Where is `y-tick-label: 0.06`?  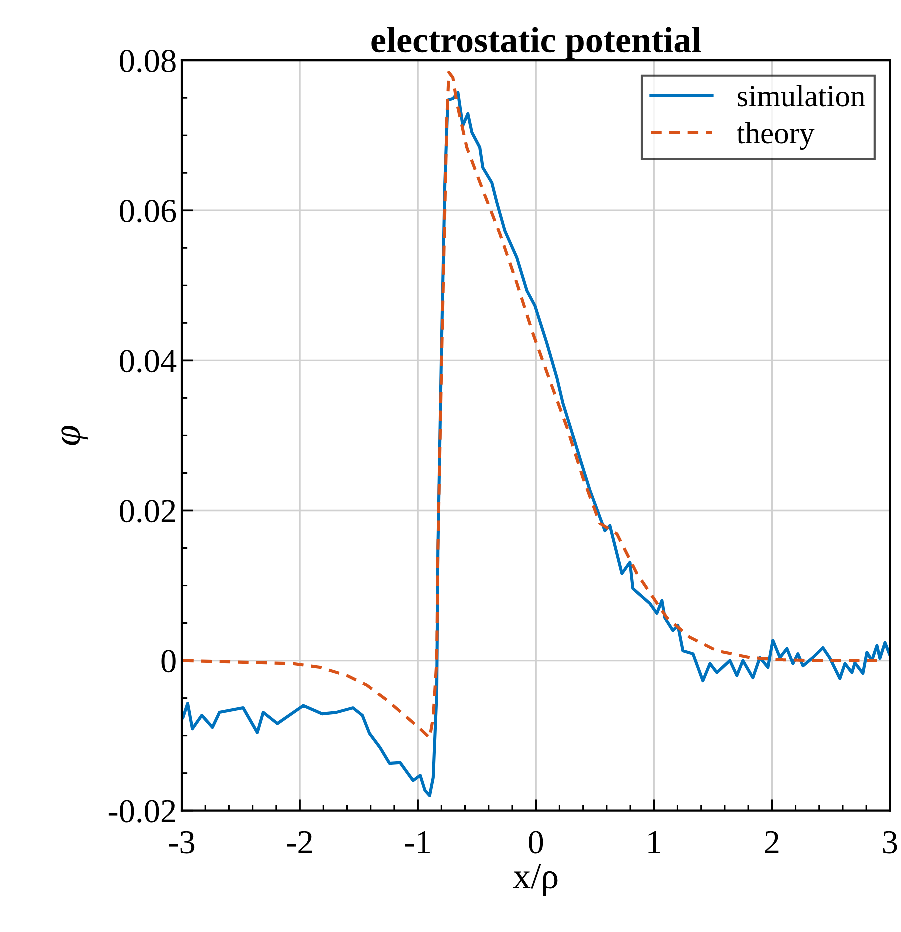
y-tick-label: 0.06 is located at coordinates (148, 211).